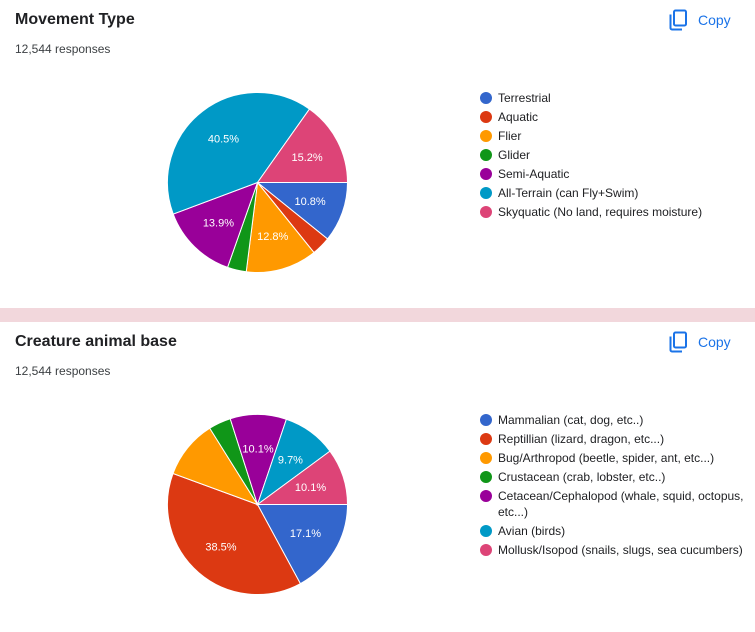 The width and height of the screenshot is (755, 632). What do you see at coordinates (582, 477) in the screenshot?
I see `legend-label: Crustacean (crab, lobster, etc..)` at bounding box center [582, 477].